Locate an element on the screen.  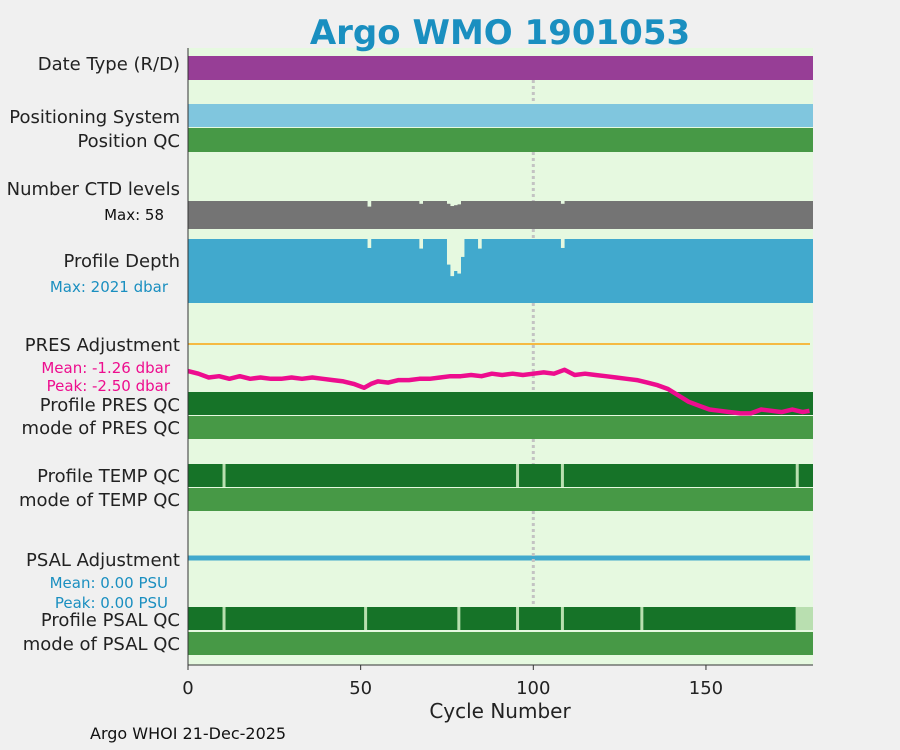
x-tick-label: 100 is located at coordinates (533, 688).